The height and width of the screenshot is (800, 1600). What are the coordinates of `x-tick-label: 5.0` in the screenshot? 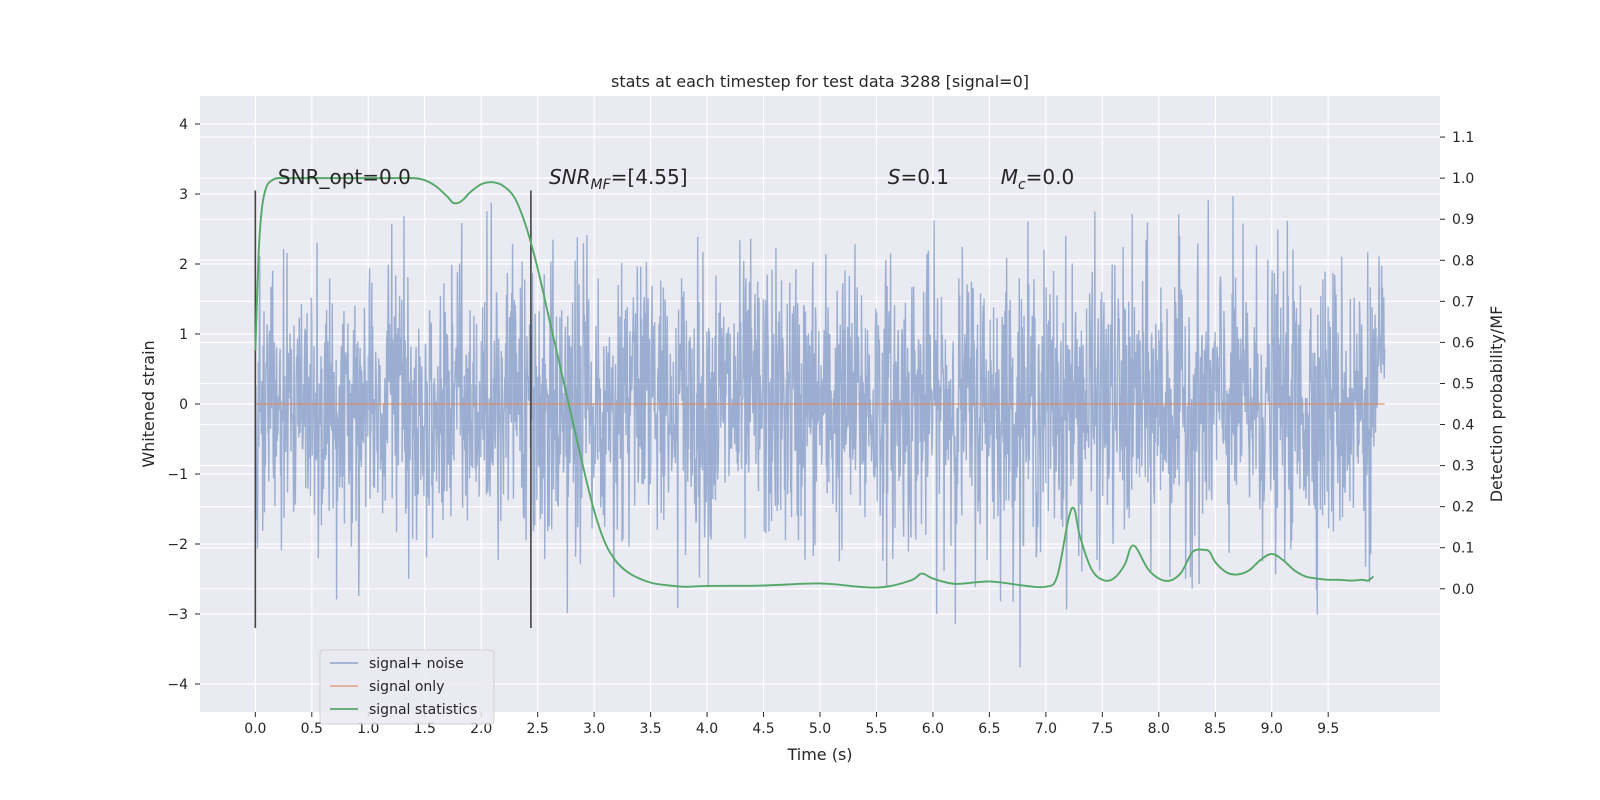 It's located at (820, 729).